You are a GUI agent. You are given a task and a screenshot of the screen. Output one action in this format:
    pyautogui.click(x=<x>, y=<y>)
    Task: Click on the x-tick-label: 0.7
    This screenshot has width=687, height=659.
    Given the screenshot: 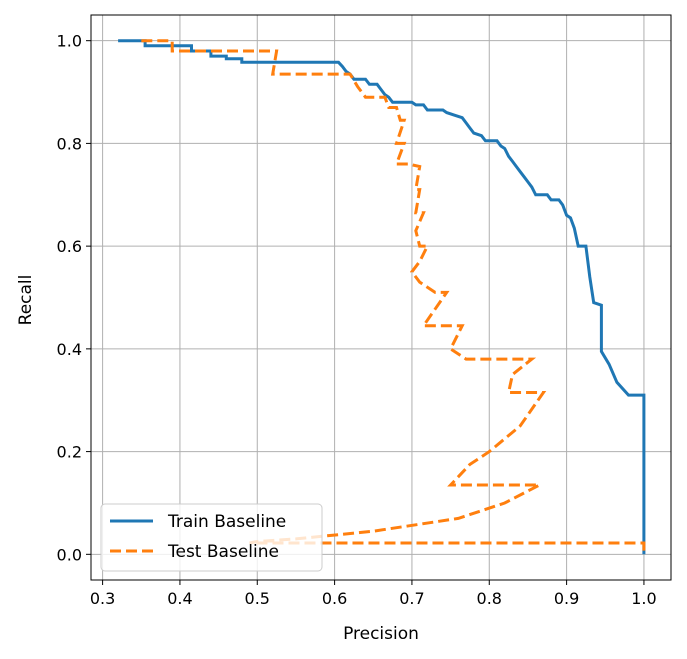 What is the action you would take?
    pyautogui.click(x=411, y=598)
    